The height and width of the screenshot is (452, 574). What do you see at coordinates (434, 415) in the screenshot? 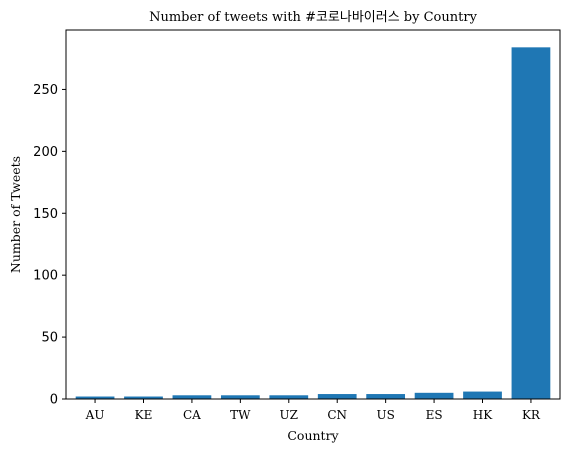
I see `x-tick-label: ES` at bounding box center [434, 415].